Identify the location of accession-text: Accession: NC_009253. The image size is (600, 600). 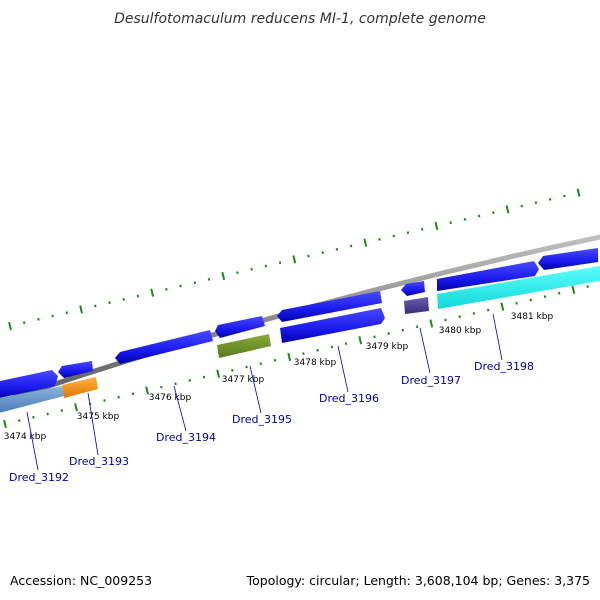
(81, 580).